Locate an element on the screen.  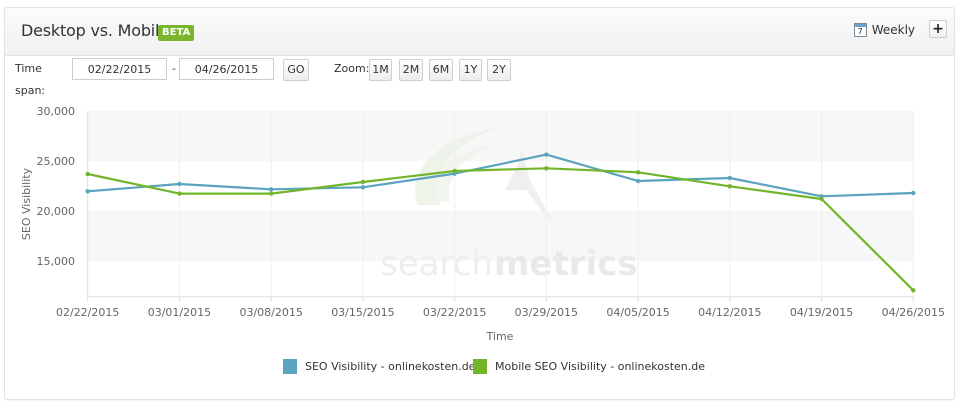
legend-label-mobile: Mobile SEO Visibility - onlinekosten.de is located at coordinates (600, 366).